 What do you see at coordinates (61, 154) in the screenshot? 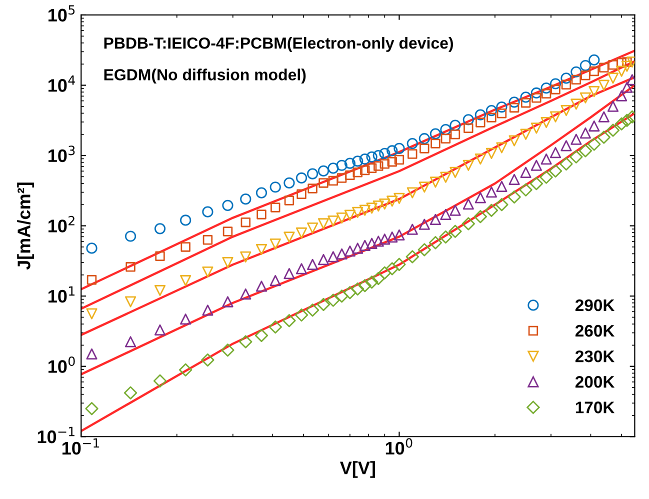
I see `y-tick-label: 10$^{3}$` at bounding box center [61, 154].